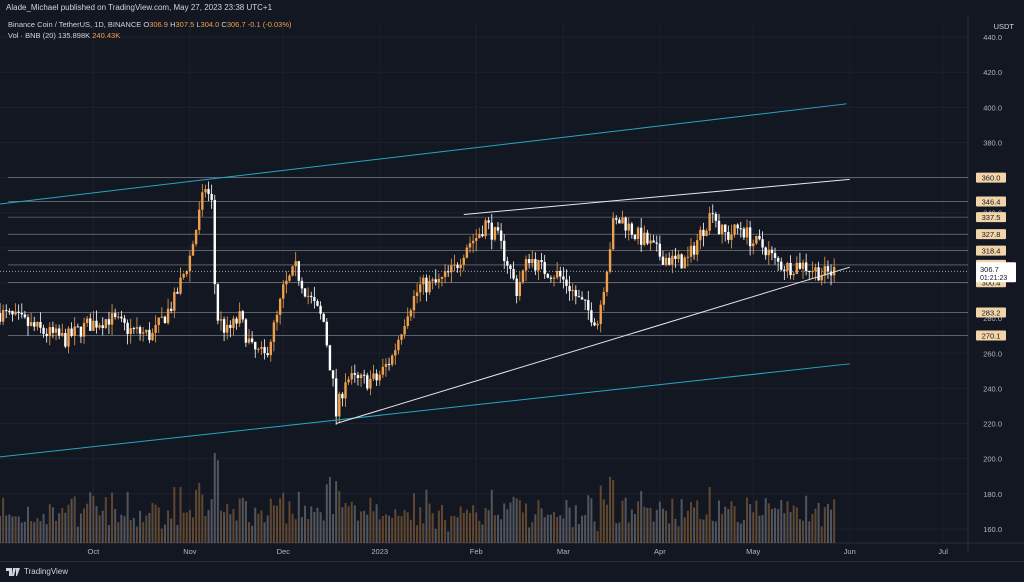 This screenshot has height=582, width=1024. Describe the element at coordinates (379, 551) in the screenshot. I see `x-tick-label: 2023` at that location.